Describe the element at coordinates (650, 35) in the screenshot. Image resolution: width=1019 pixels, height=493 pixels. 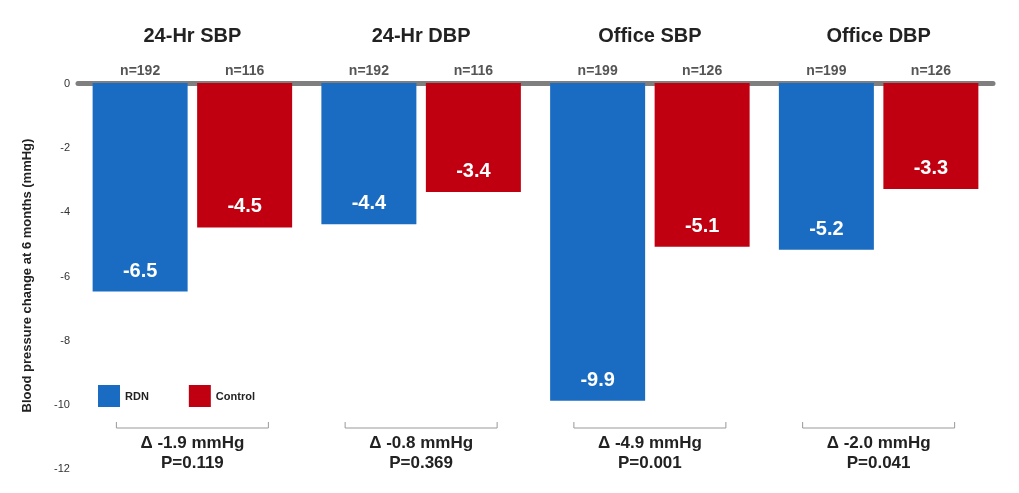
I see `x-tick-label: Office SBP` at that location.